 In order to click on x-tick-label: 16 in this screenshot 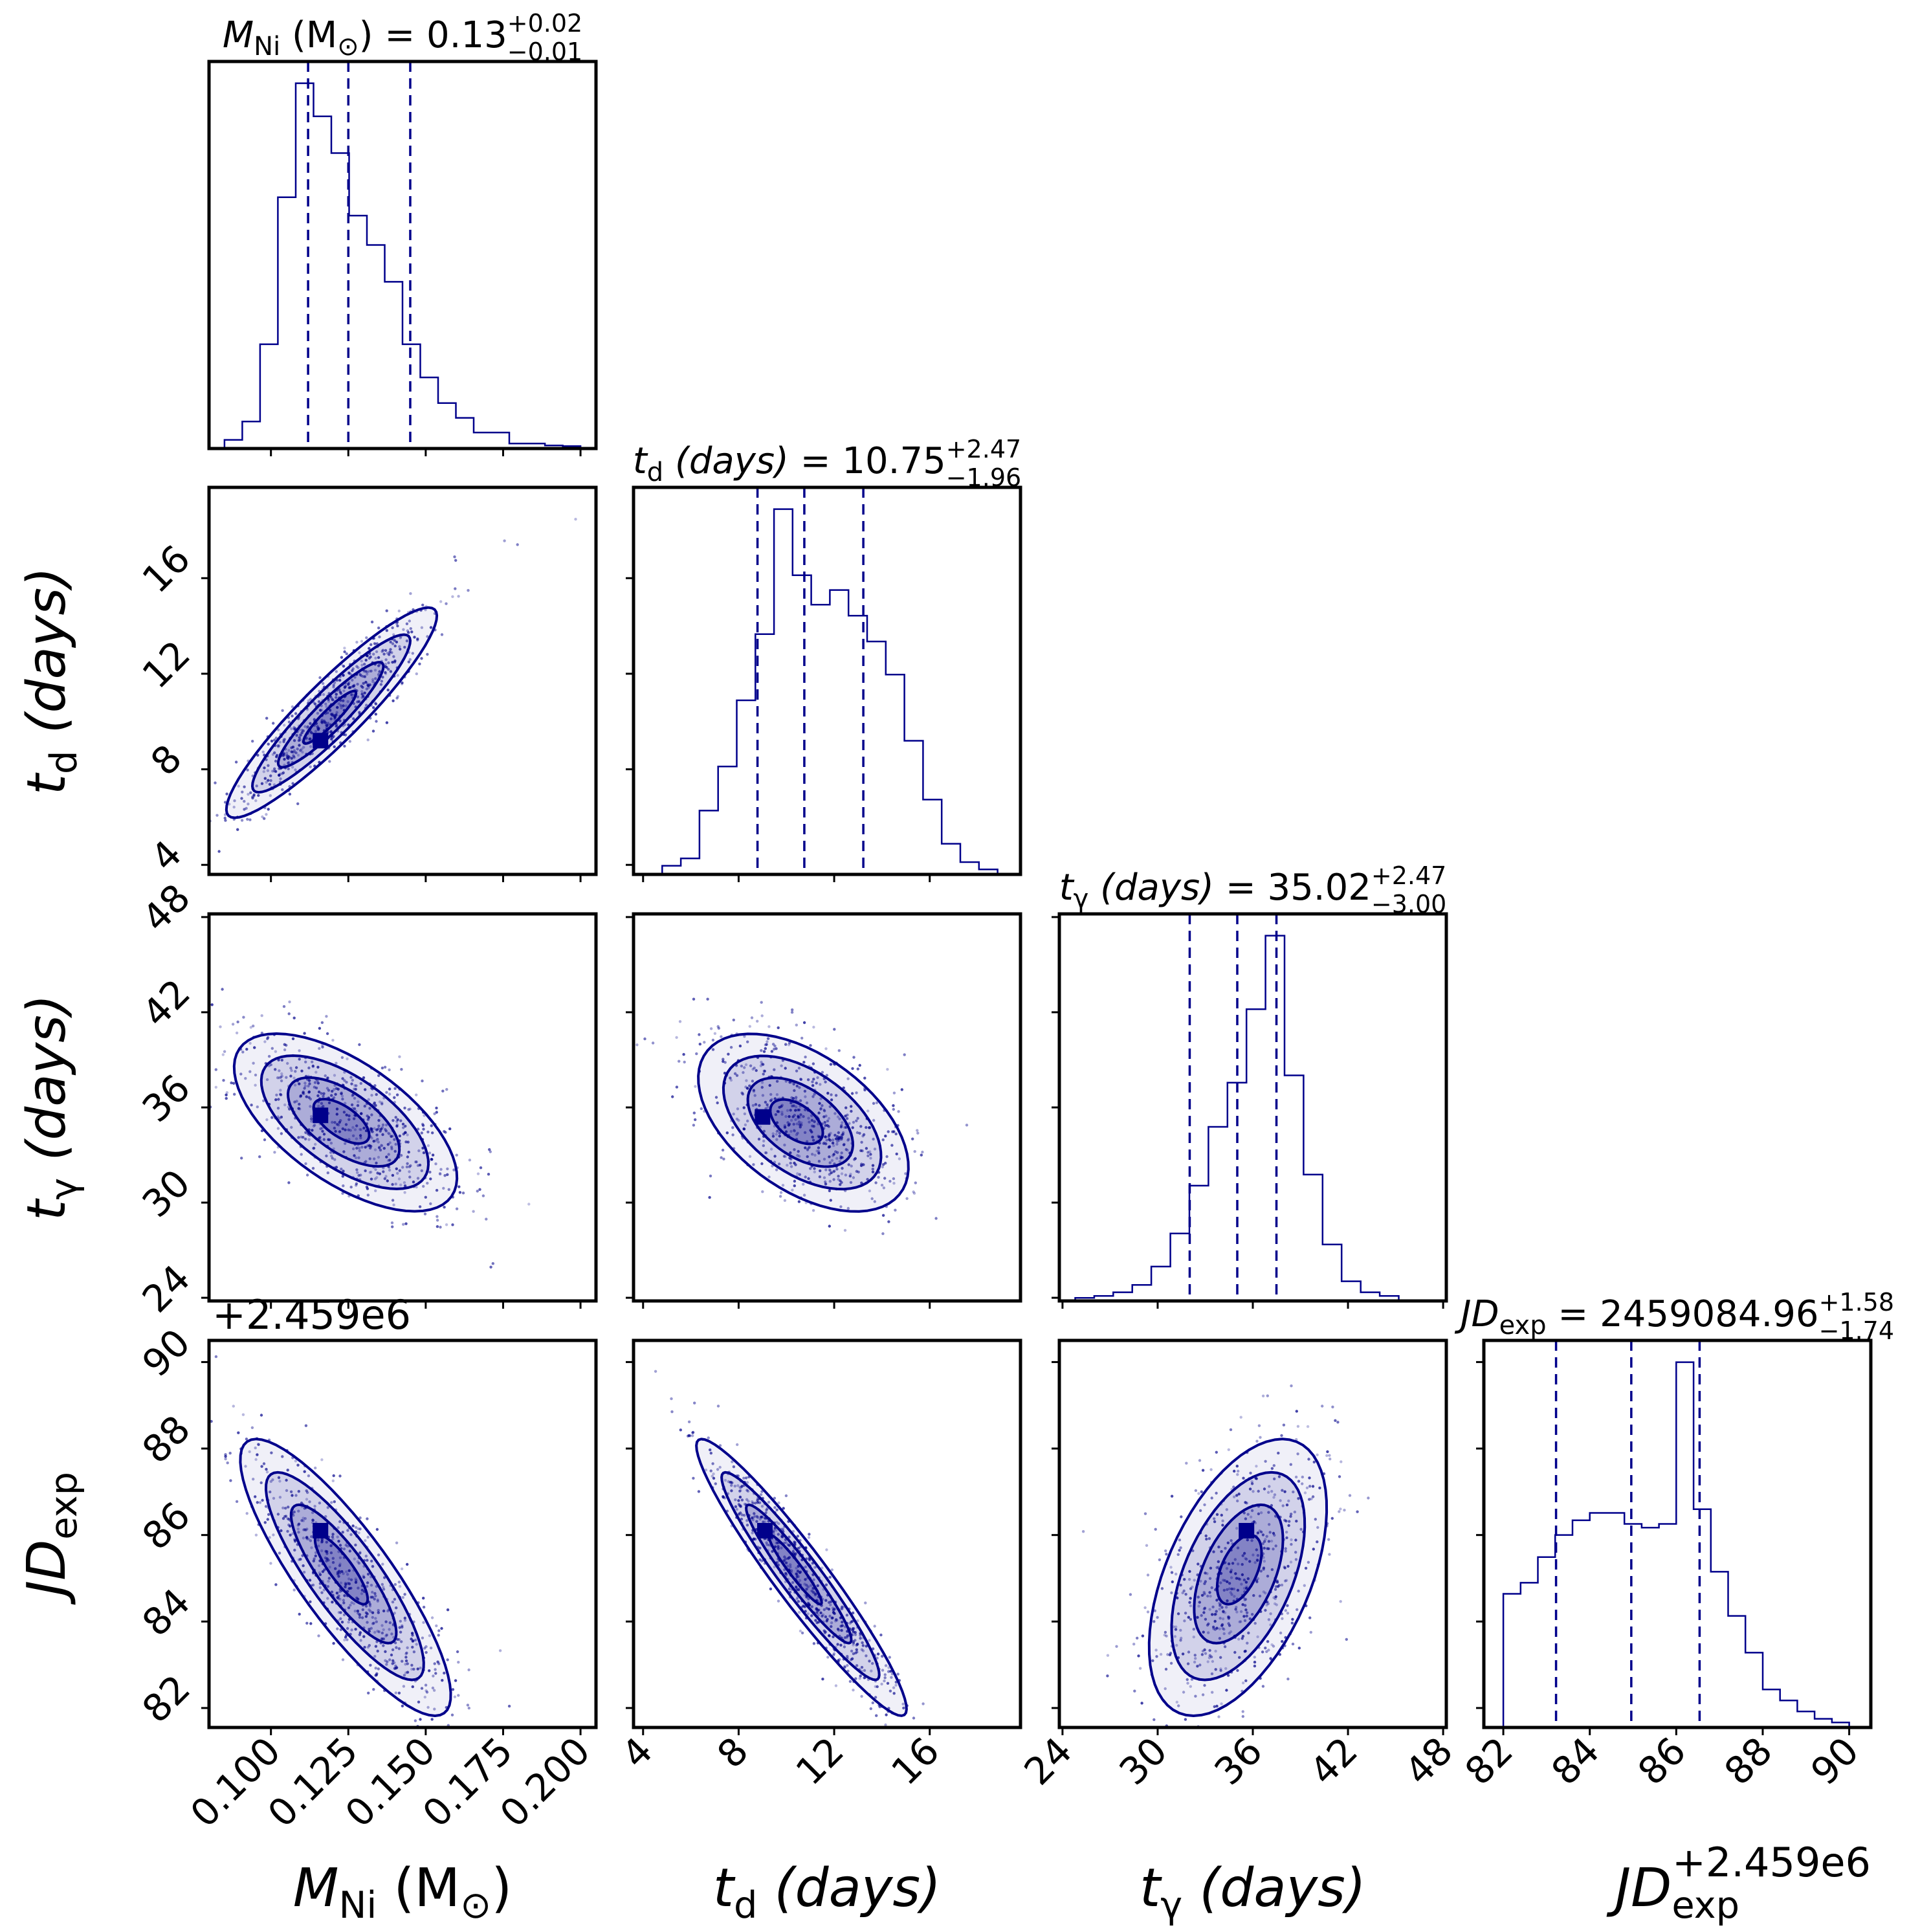, I will do `click(915, 1761)`.